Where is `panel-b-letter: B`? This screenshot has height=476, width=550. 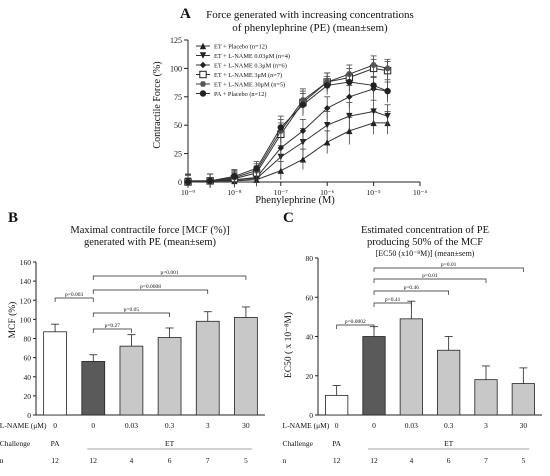
panel-b-letter: B is located at coordinates (13, 218).